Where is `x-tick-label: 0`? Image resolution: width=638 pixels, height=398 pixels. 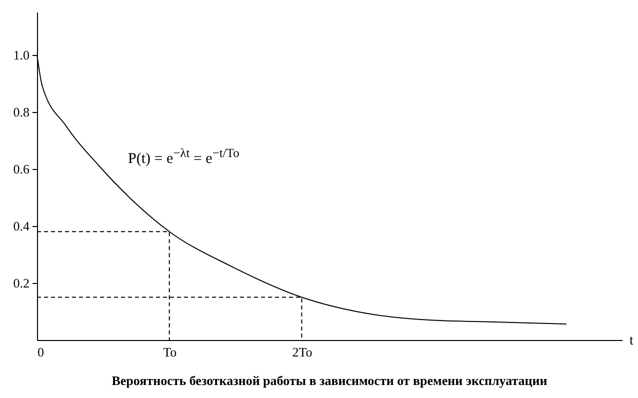
x-tick-label: 0 is located at coordinates (41, 352).